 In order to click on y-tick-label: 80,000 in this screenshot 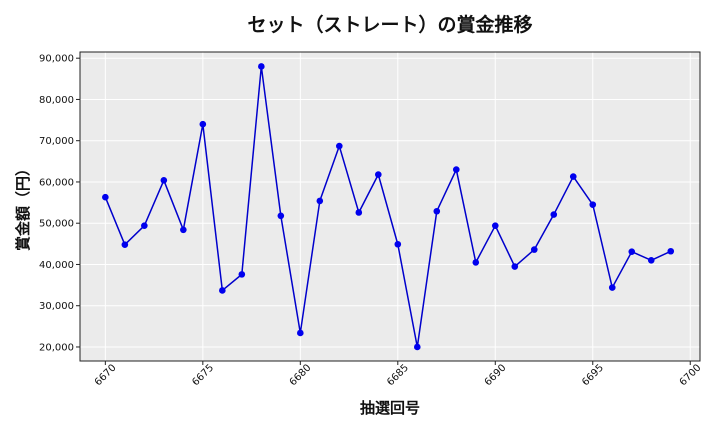, I will do `click(56, 100)`.